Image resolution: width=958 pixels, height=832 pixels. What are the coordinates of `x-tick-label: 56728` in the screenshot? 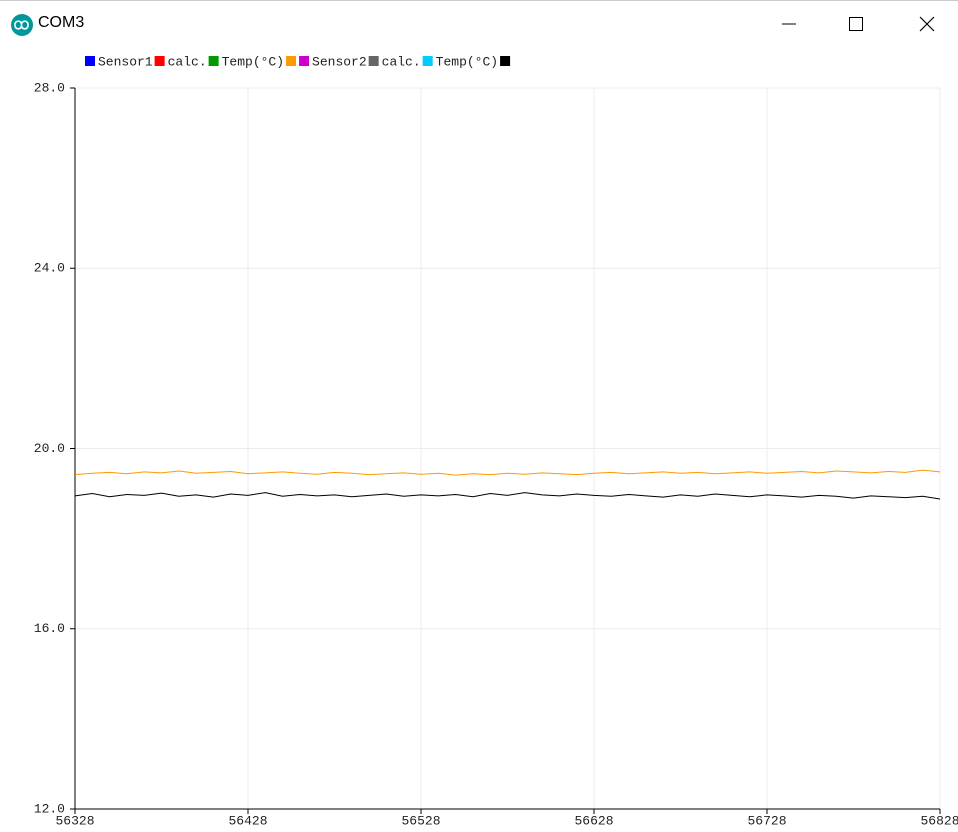 It's located at (766, 820).